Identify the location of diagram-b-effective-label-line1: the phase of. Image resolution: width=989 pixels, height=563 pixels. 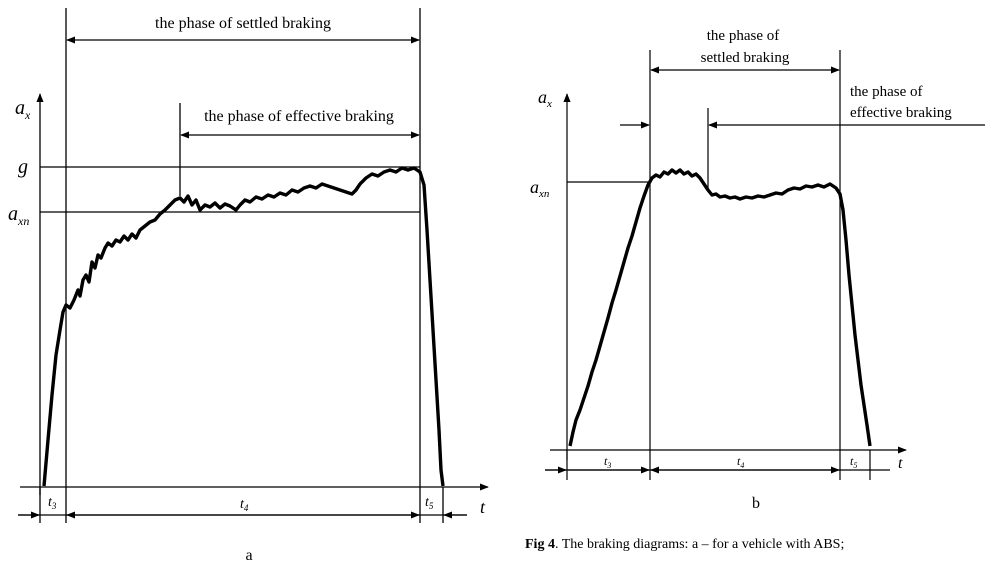
(886, 92).